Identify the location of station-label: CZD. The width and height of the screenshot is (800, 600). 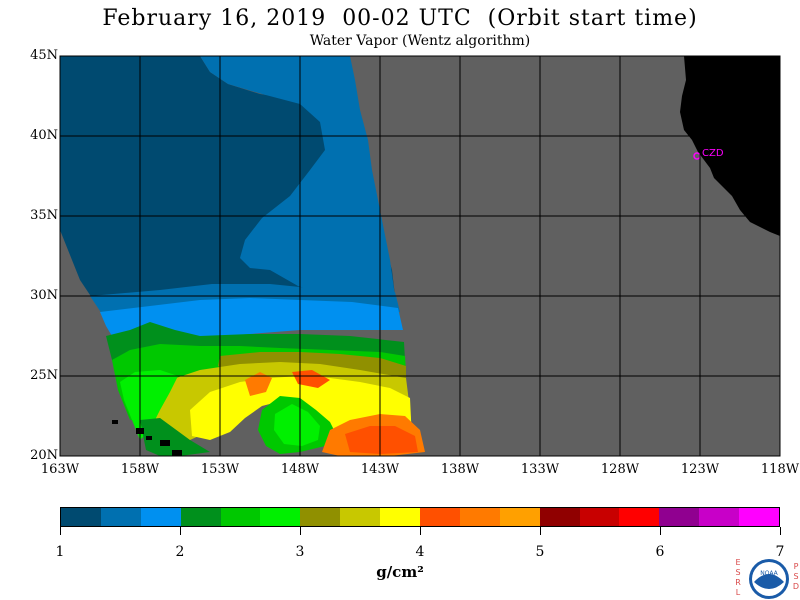
(713, 153).